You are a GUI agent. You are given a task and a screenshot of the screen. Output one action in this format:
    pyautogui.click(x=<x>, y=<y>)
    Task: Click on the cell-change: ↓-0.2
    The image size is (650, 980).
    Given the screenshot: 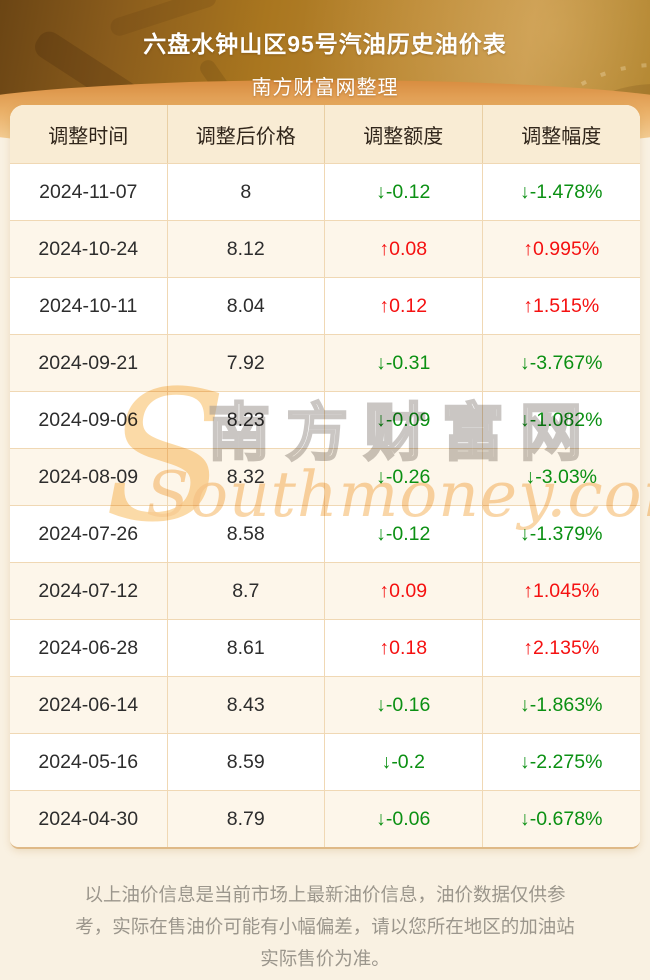 What is the action you would take?
    pyautogui.click(x=404, y=762)
    